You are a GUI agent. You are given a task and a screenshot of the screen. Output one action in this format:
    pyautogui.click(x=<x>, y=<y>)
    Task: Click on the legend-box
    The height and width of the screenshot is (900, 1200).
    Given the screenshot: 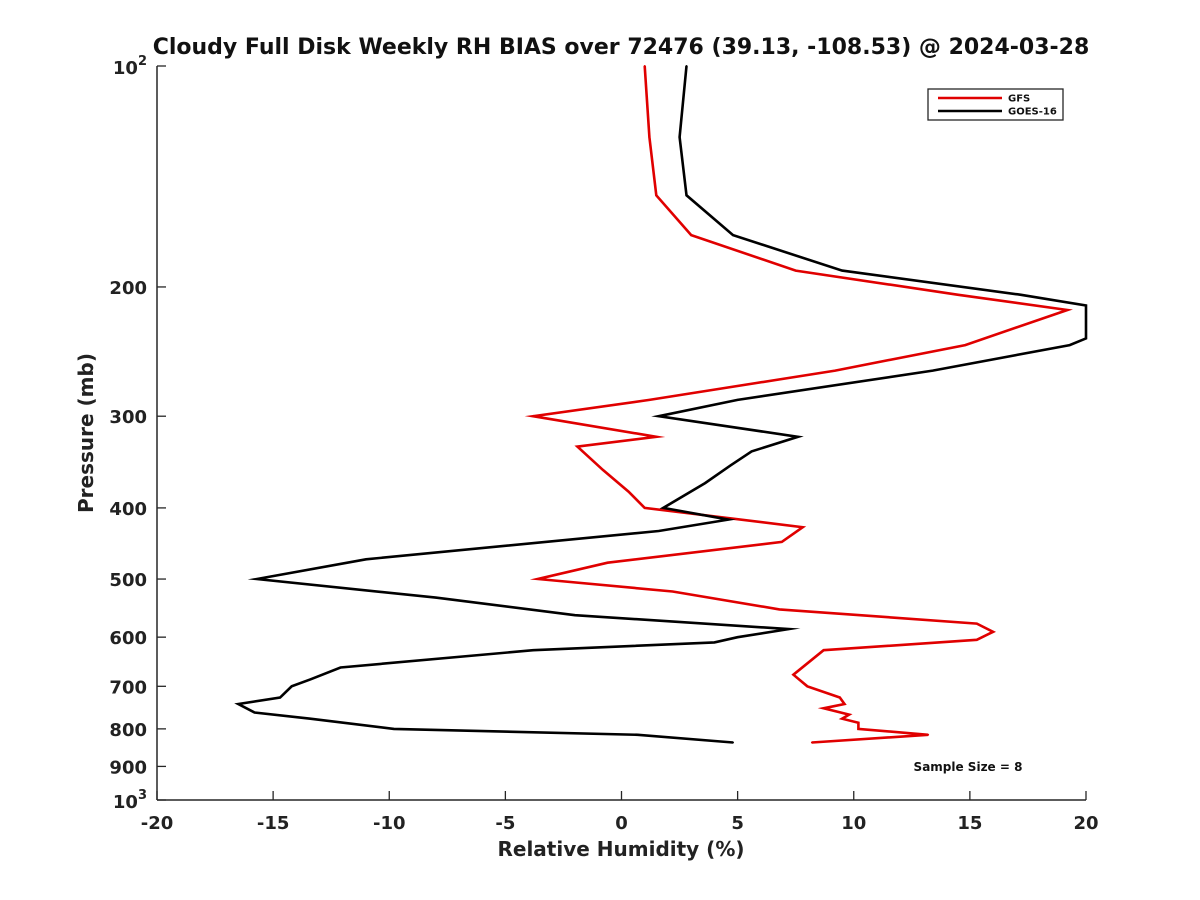 What is the action you would take?
    pyautogui.click(x=995, y=104)
    